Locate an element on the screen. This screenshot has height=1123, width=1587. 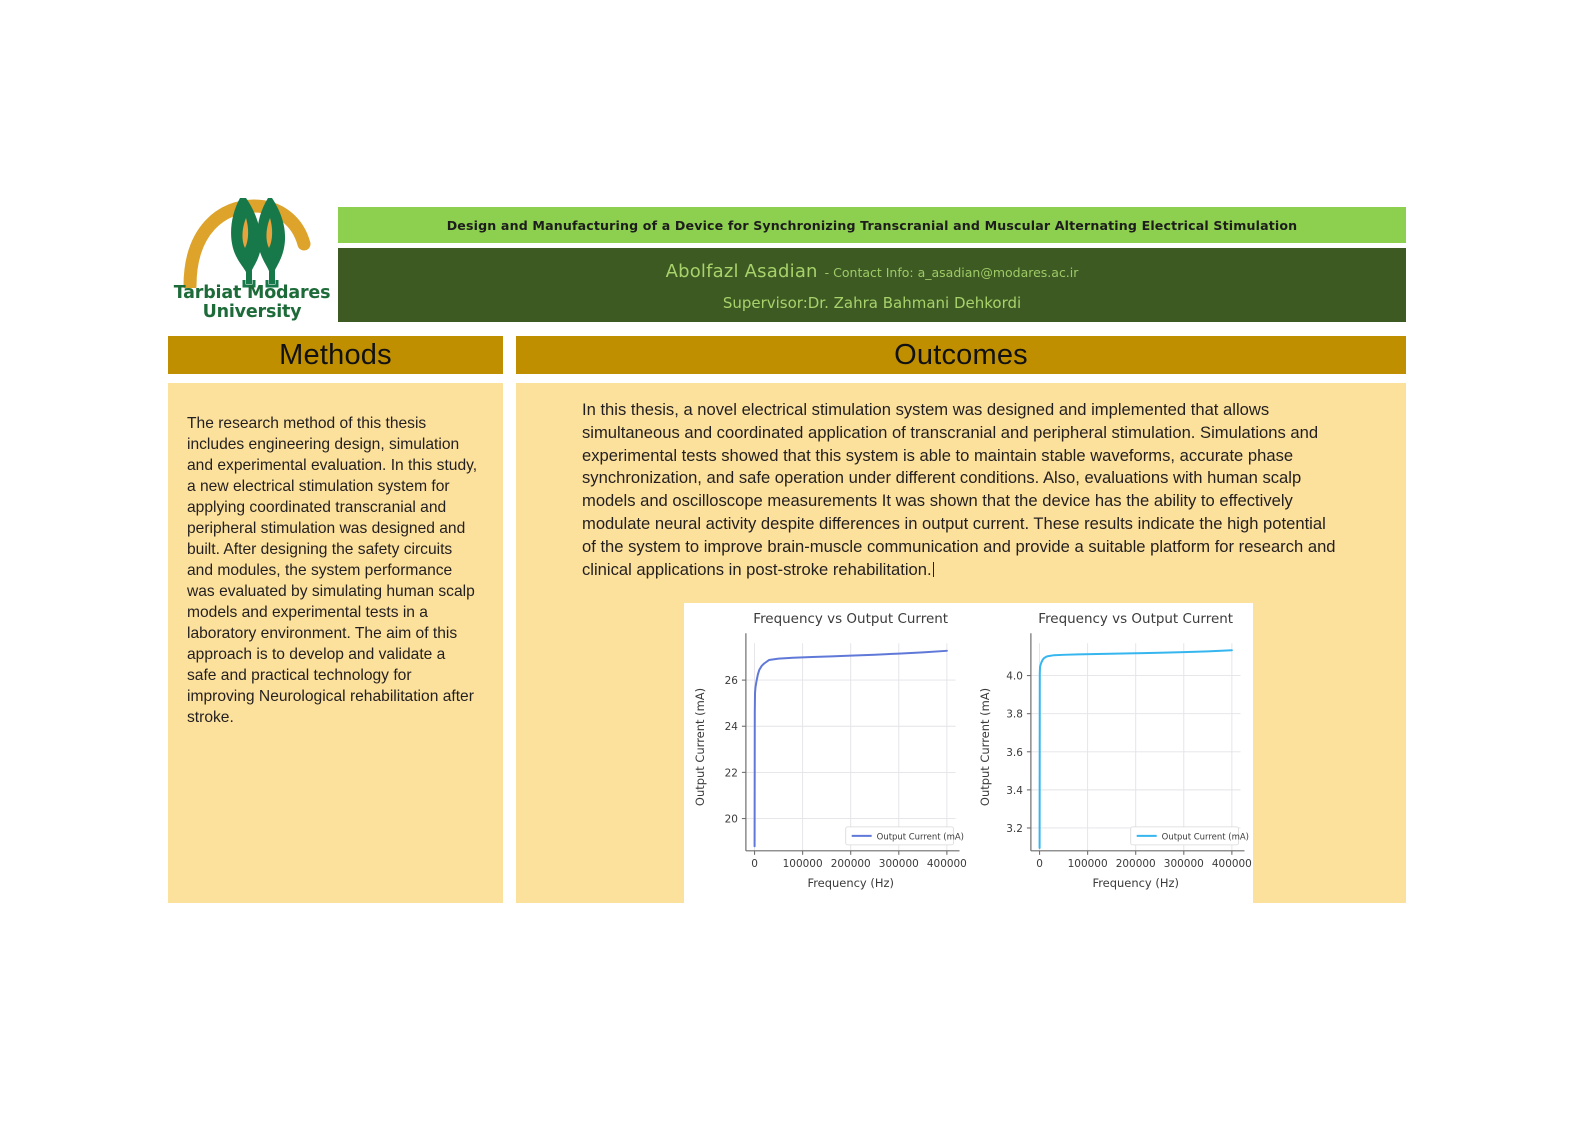
text-caret is located at coordinates (933, 569).